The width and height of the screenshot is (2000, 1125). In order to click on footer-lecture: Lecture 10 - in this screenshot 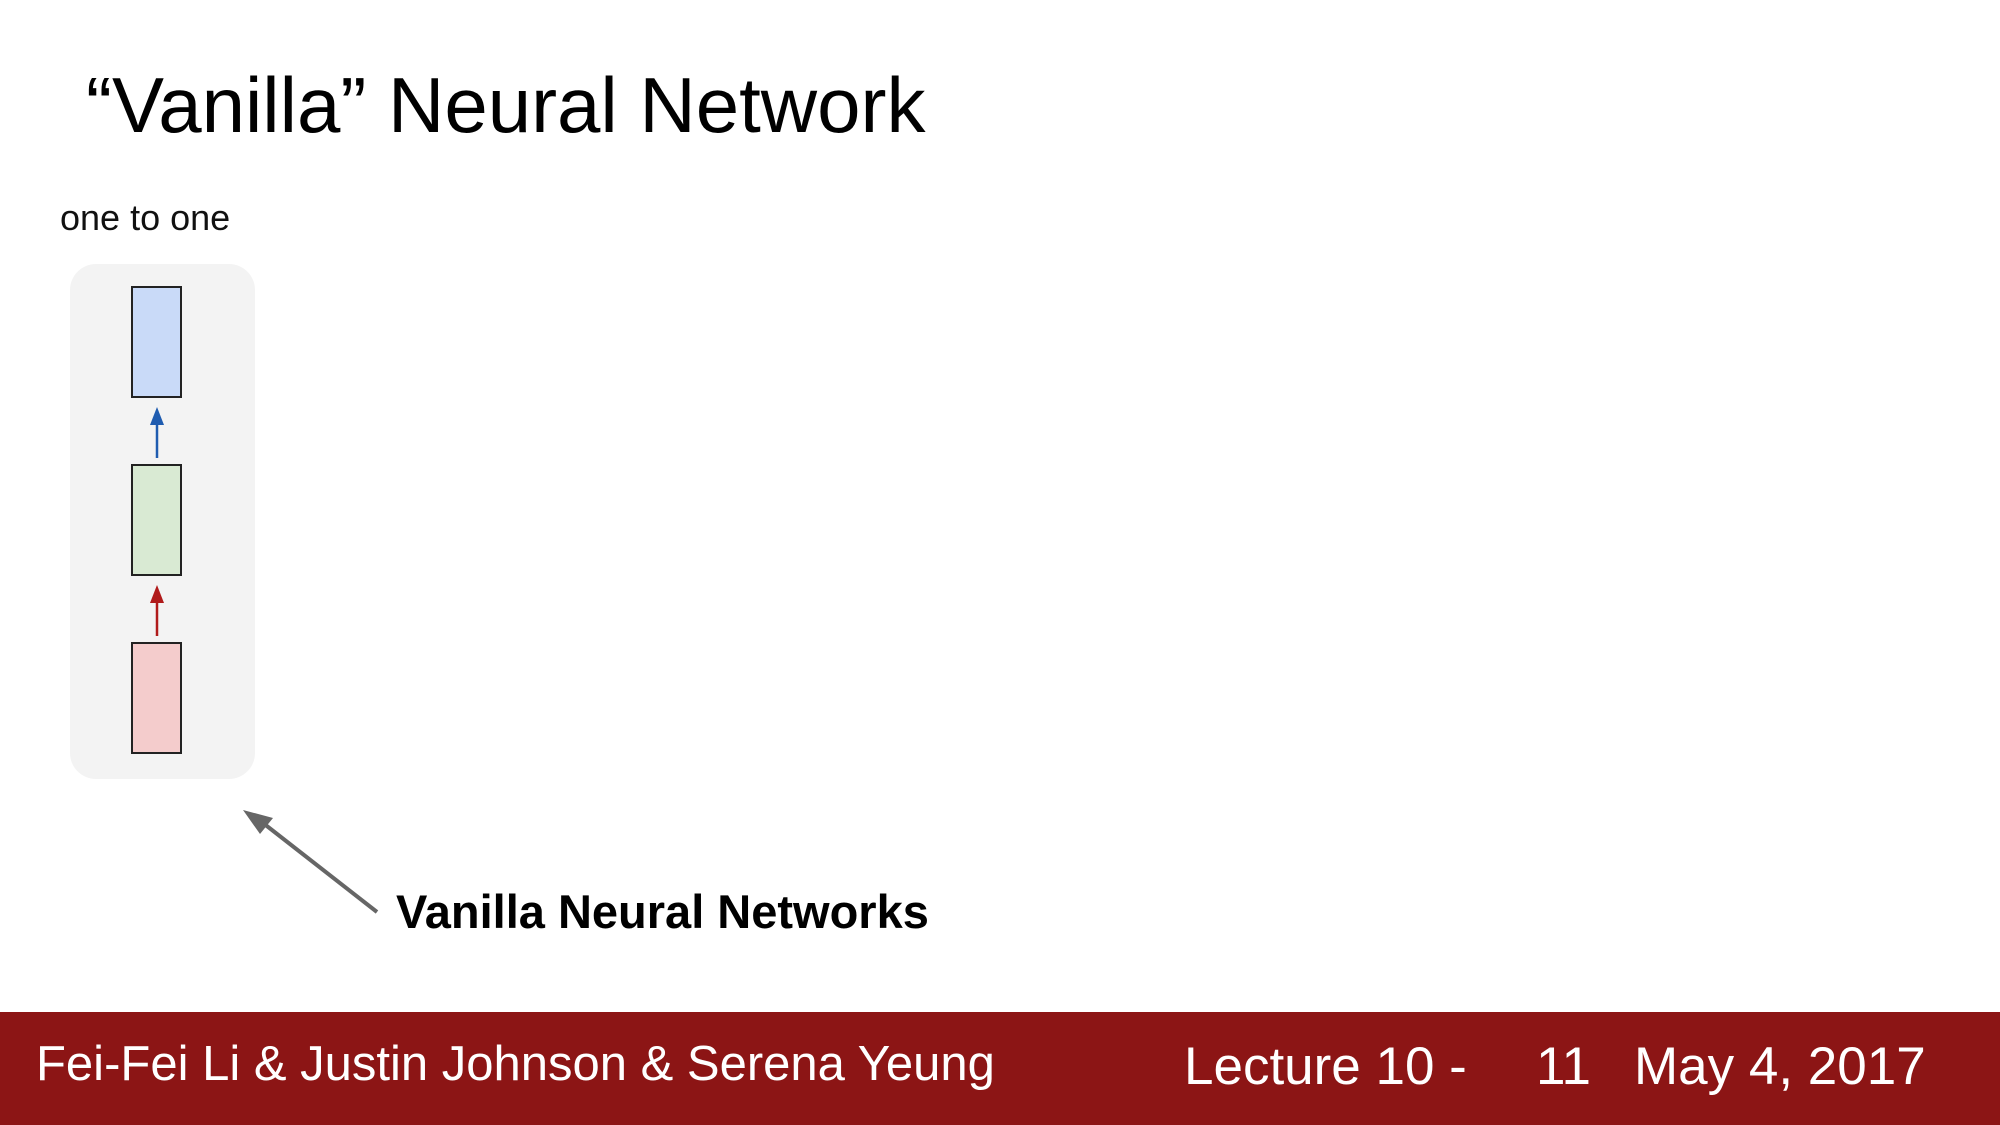, I will do `click(1325, 1066)`.